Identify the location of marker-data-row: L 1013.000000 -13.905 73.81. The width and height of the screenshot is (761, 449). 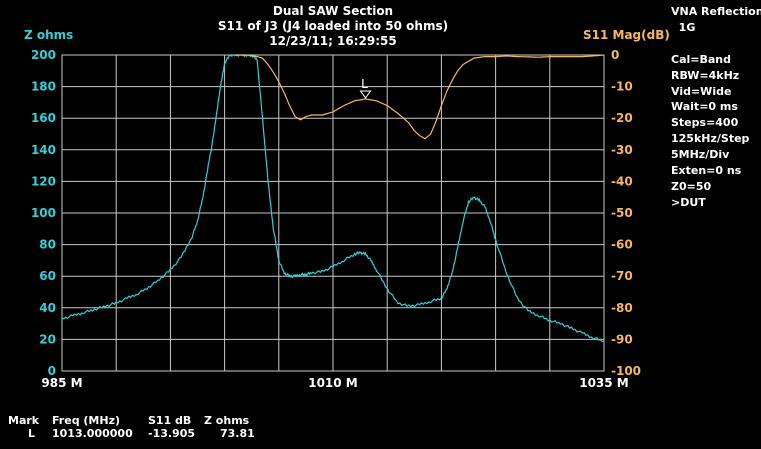
(136, 433).